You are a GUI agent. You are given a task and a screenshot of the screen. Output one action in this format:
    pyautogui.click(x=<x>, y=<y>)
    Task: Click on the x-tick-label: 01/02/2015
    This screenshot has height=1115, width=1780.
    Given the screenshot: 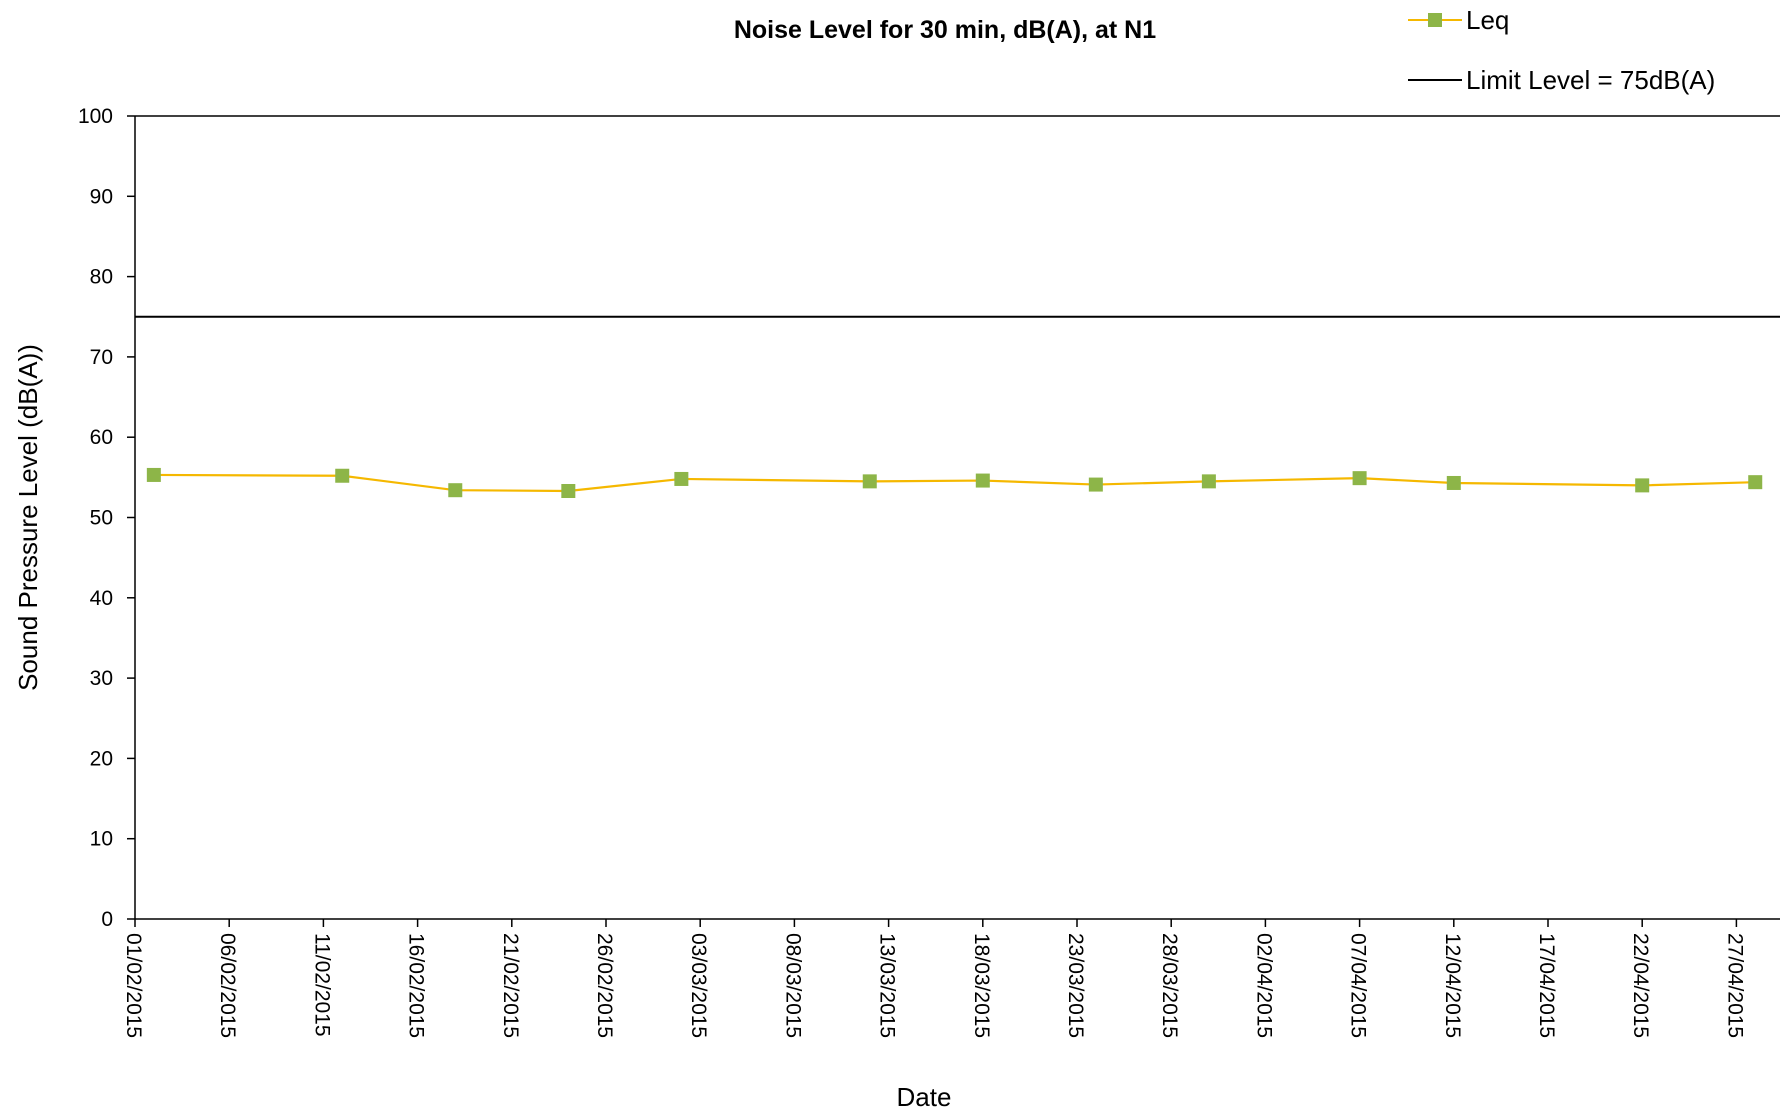 What is the action you would take?
    pyautogui.click(x=133, y=985)
    